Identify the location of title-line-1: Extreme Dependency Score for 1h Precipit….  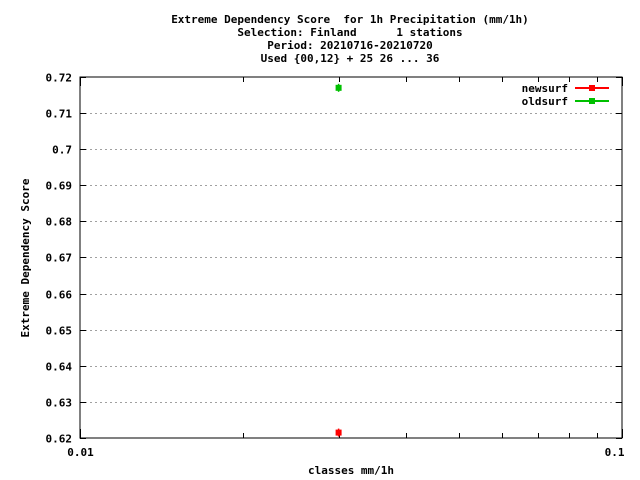
(350, 19).